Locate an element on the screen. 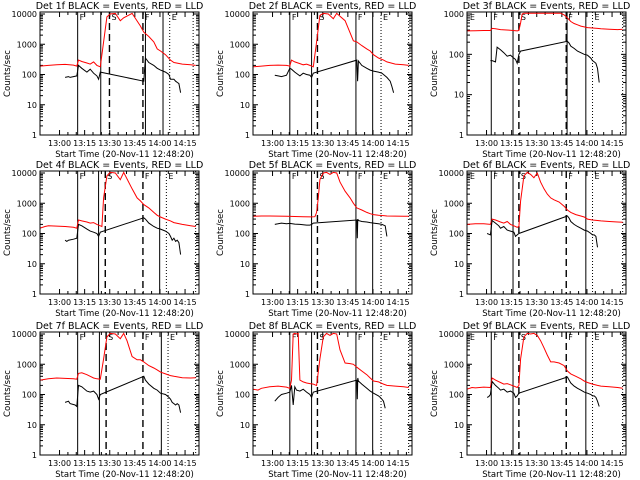 The height and width of the screenshot is (480, 640). chart-title: Det 5f BLACK = Events, RED = LLD is located at coordinates (333, 165).